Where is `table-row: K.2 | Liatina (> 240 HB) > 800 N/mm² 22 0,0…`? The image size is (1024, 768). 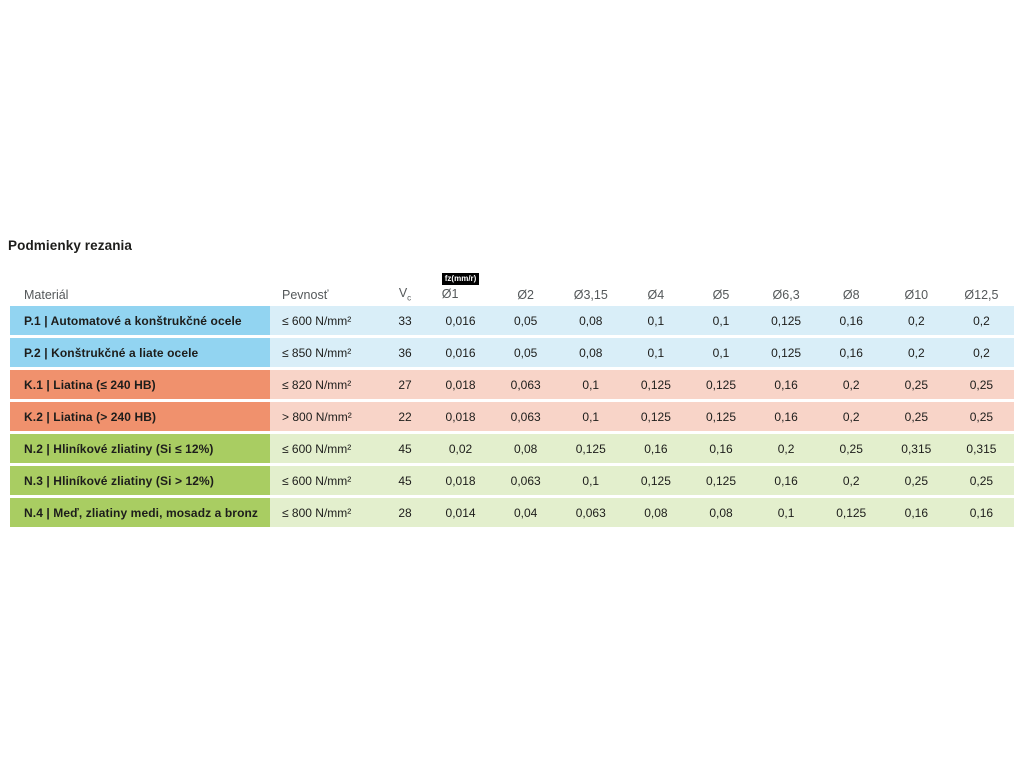 table-row: K.2 | Liatina (> 240 HB) > 800 N/mm² 22 0,0… is located at coordinates (512, 416).